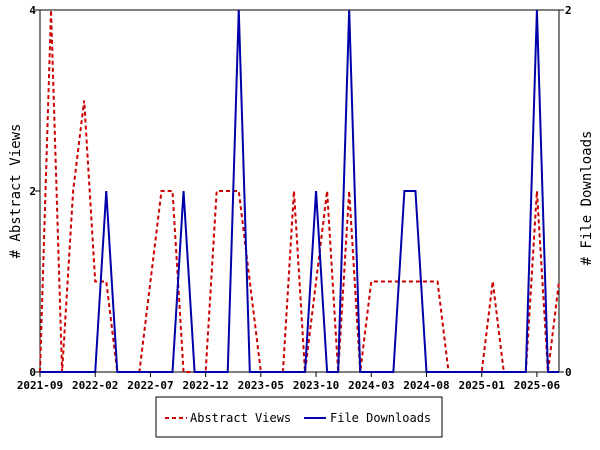 The height and width of the screenshot is (450, 600). Describe the element at coordinates (568, 10) in the screenshot. I see `y-right-tick-label: 2` at that location.